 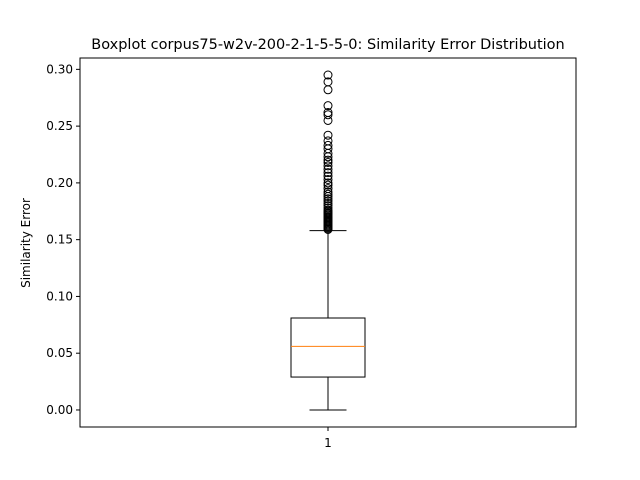 I want to click on y-tick-label: 0.30, so click(x=59, y=69).